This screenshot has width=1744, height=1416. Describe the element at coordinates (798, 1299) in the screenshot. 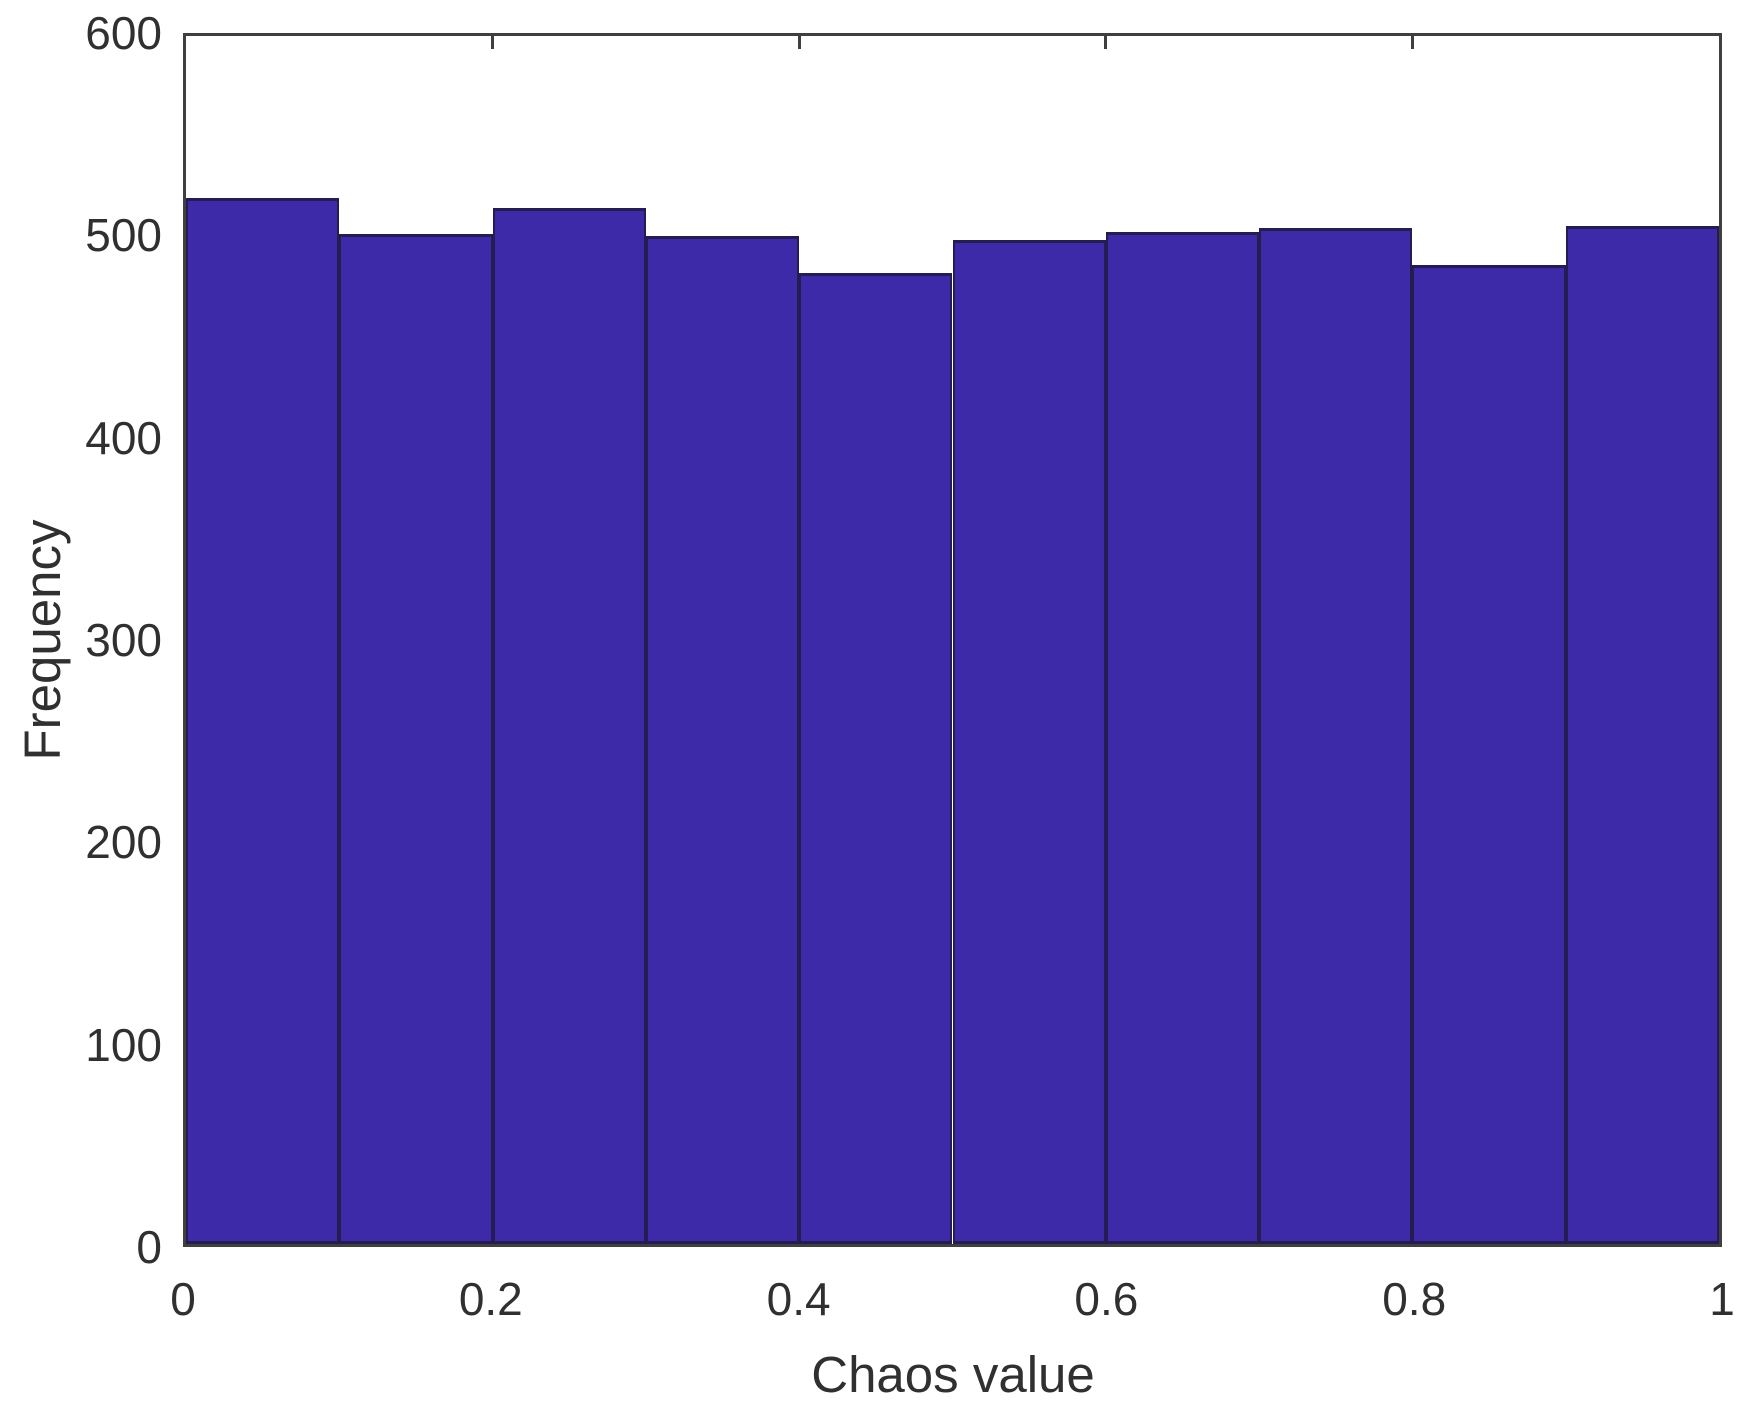

I see `x-tick-label: 0.4` at that location.